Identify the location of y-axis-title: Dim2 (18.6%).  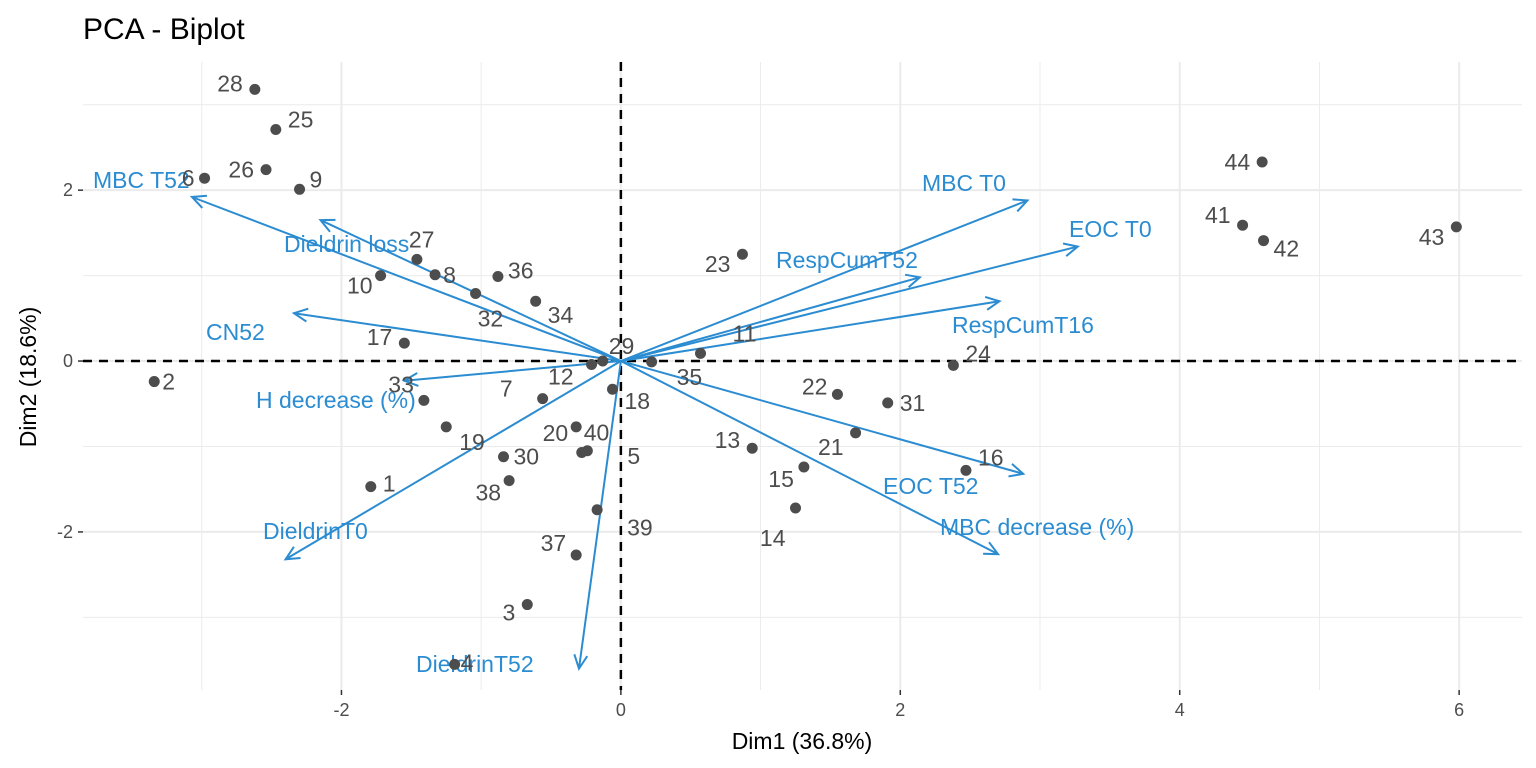
(28, 377).